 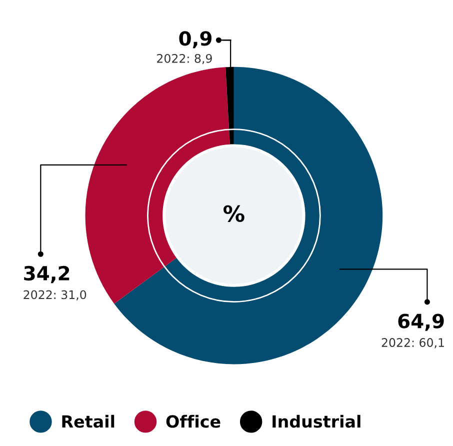 What do you see at coordinates (193, 421) in the screenshot?
I see `legend-label: Office` at bounding box center [193, 421].